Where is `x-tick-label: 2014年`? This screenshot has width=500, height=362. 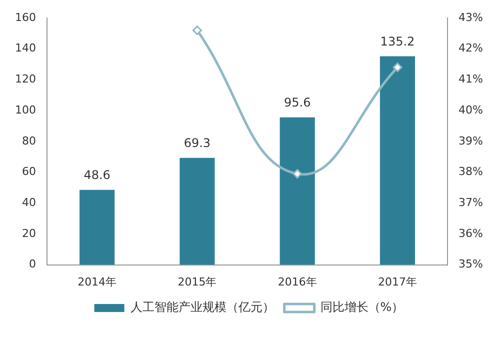
x-tick-label: 2014年 is located at coordinates (97, 281).